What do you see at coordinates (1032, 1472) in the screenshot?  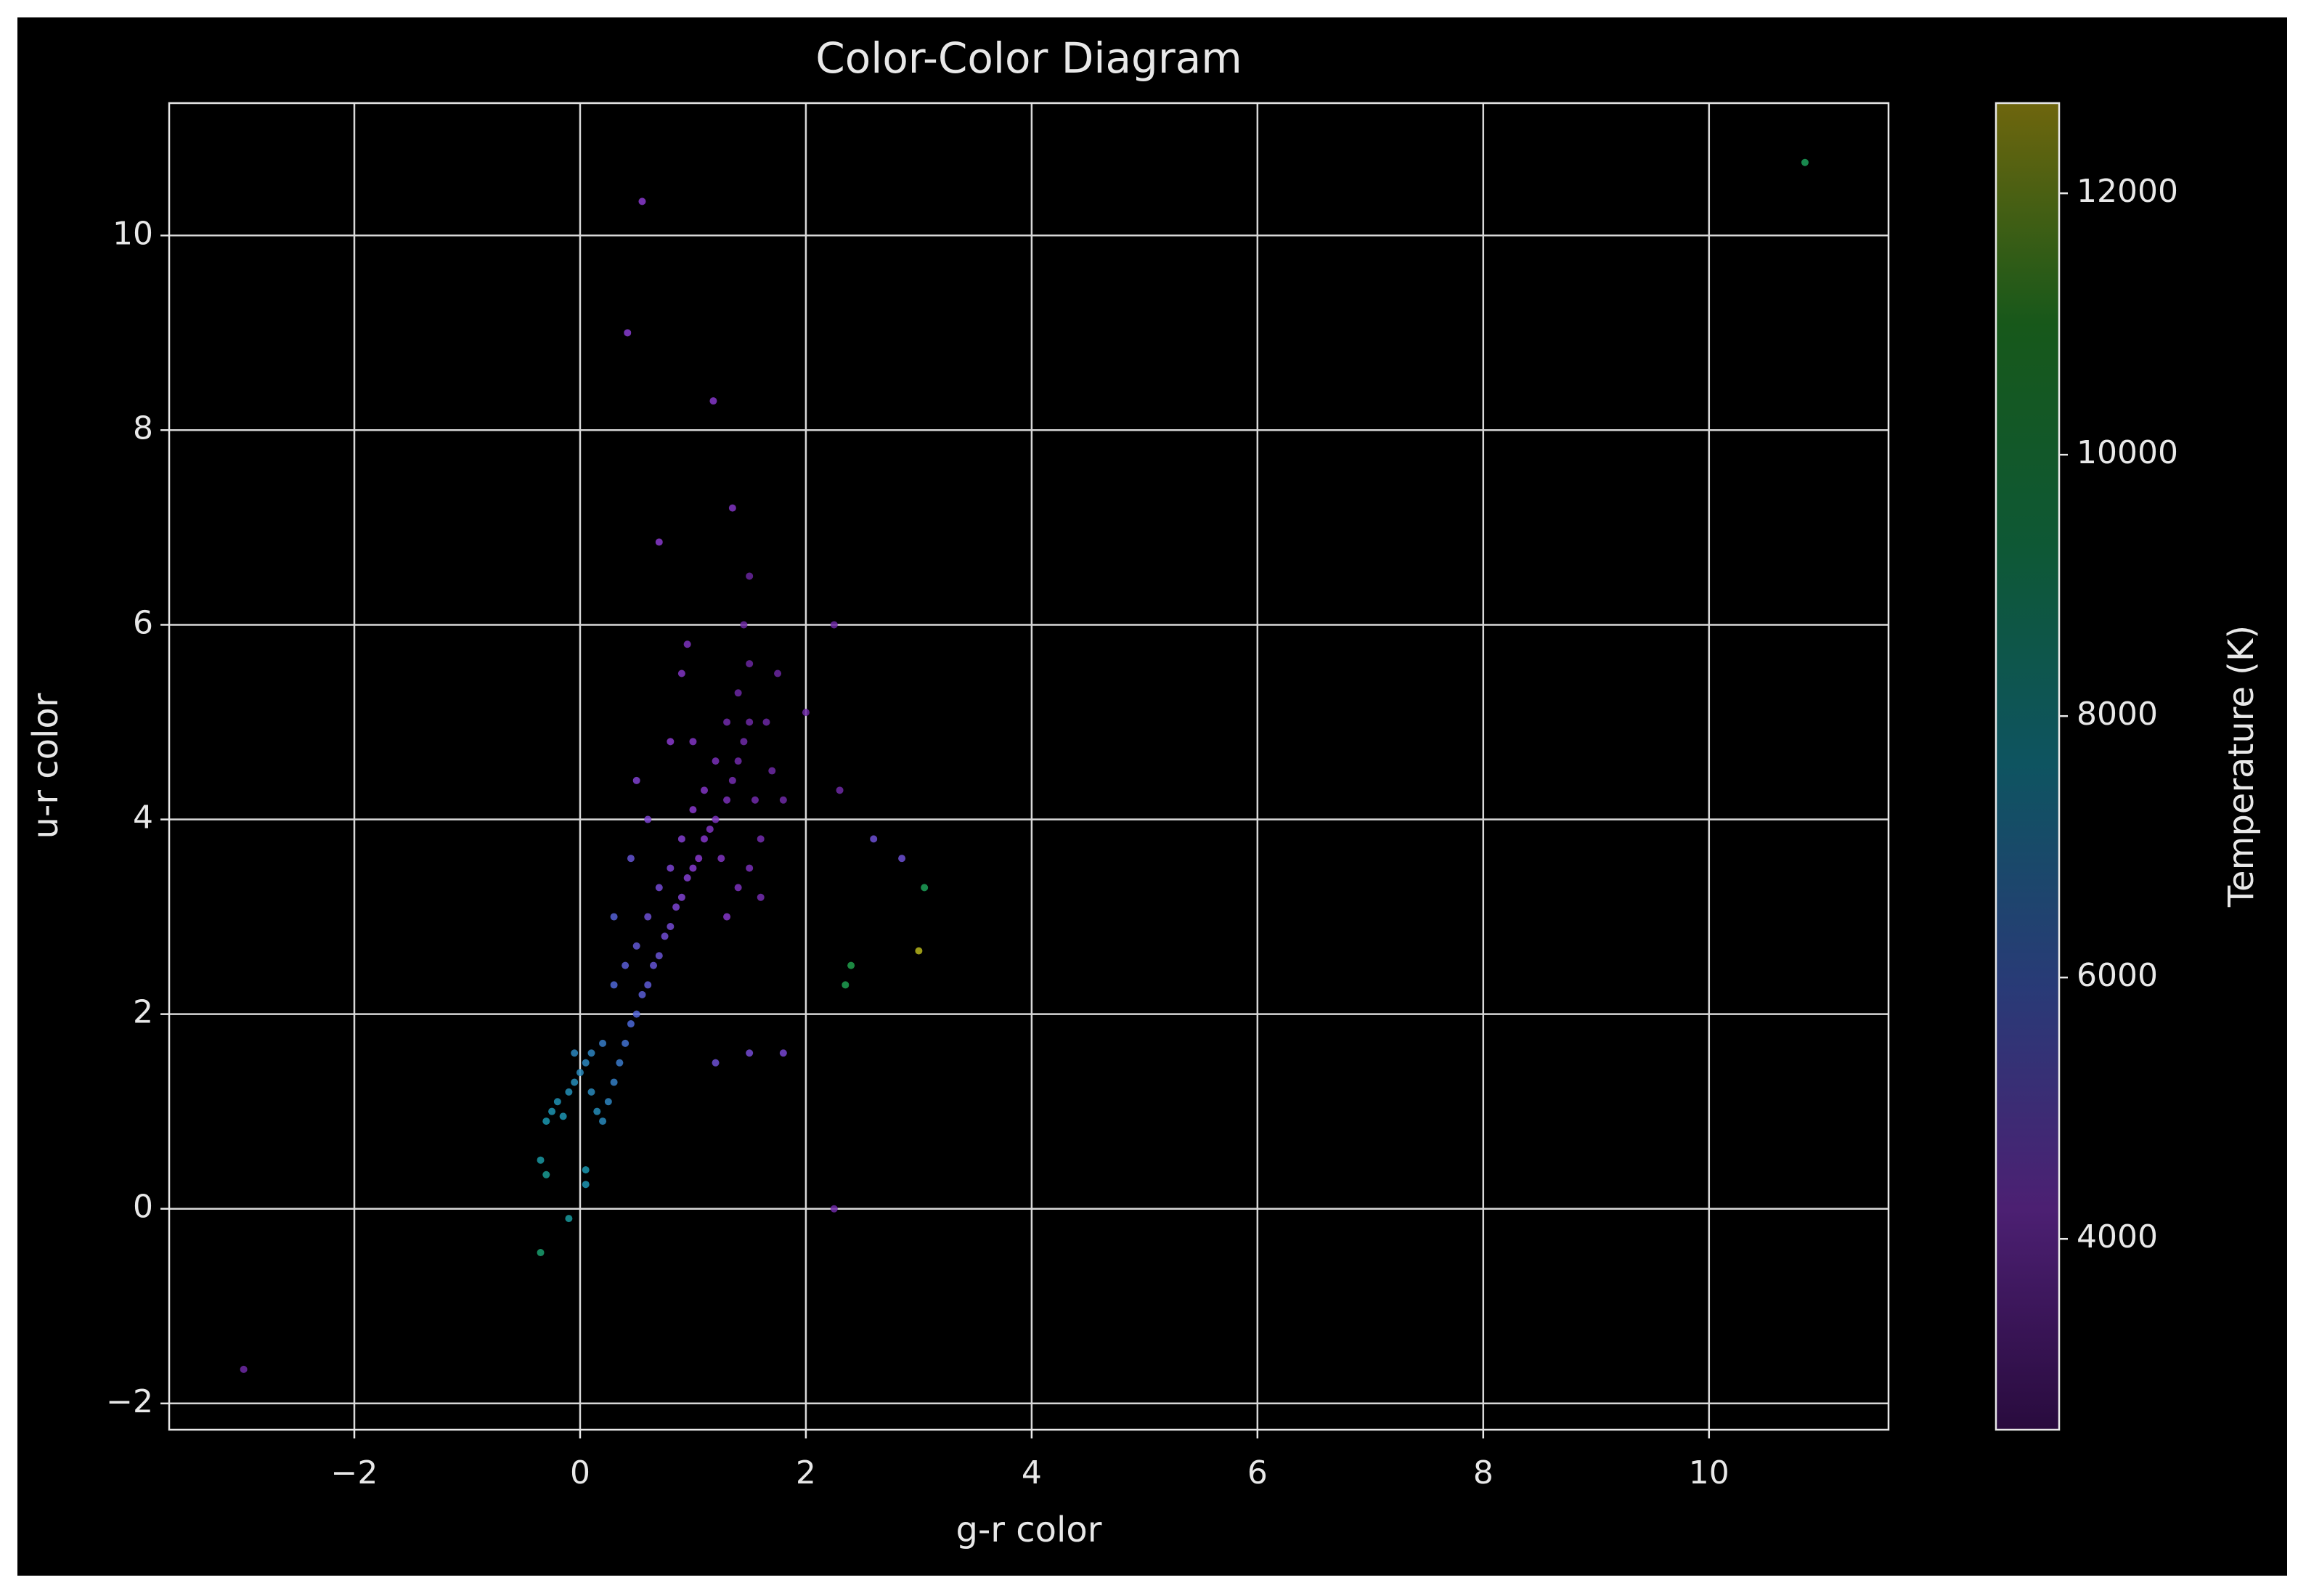 I see `x-tick-label: 4` at bounding box center [1032, 1472].